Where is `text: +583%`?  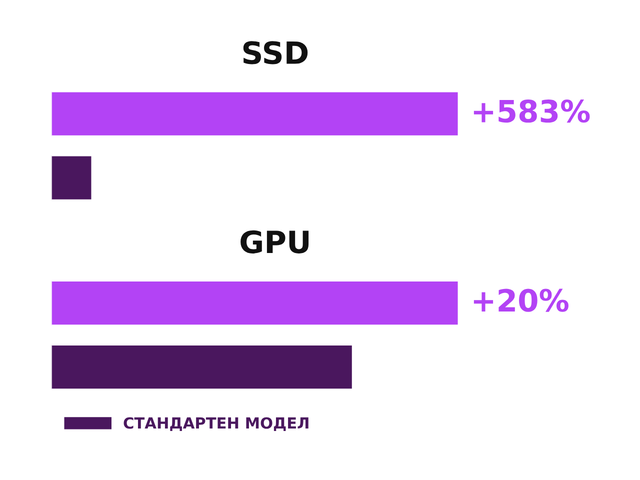
text: +583% is located at coordinates (532, 111).